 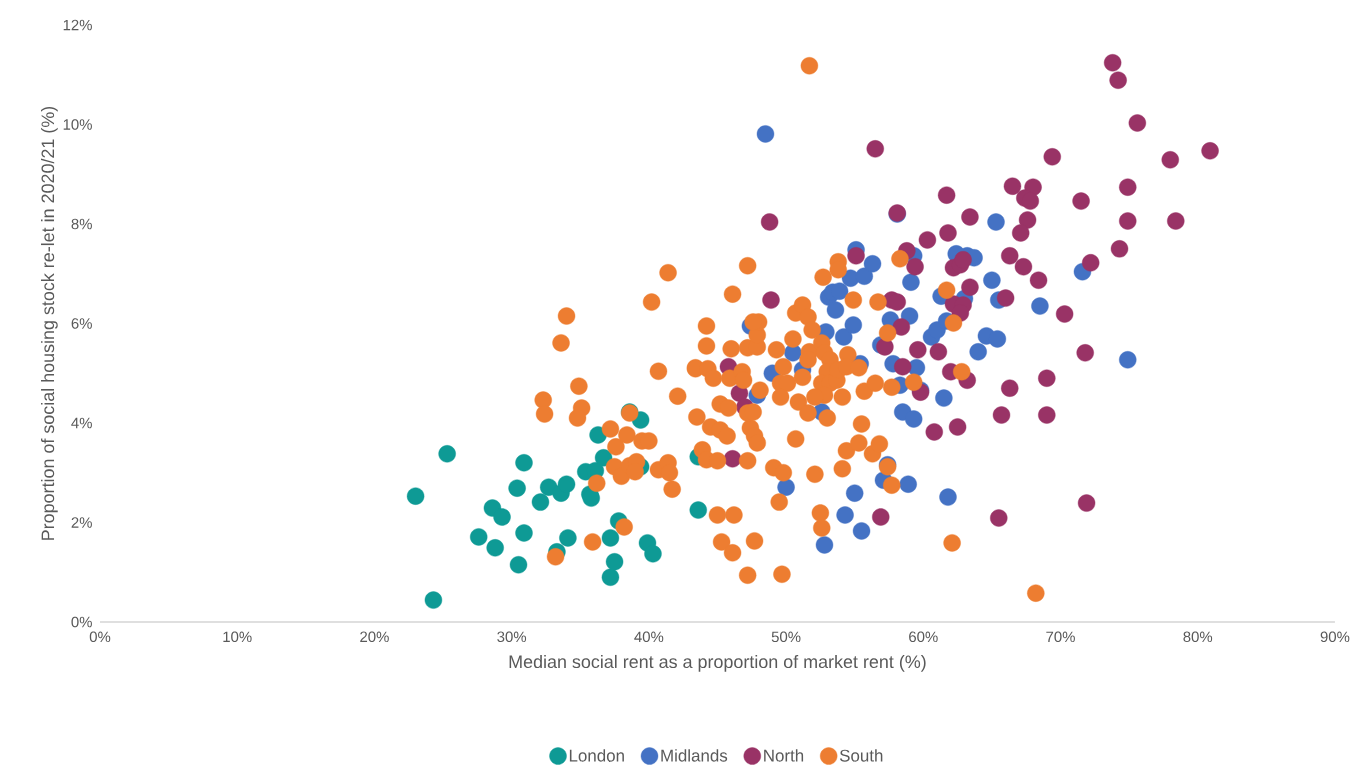 I want to click on y-tick-label: 4%, so click(x=81, y=423).